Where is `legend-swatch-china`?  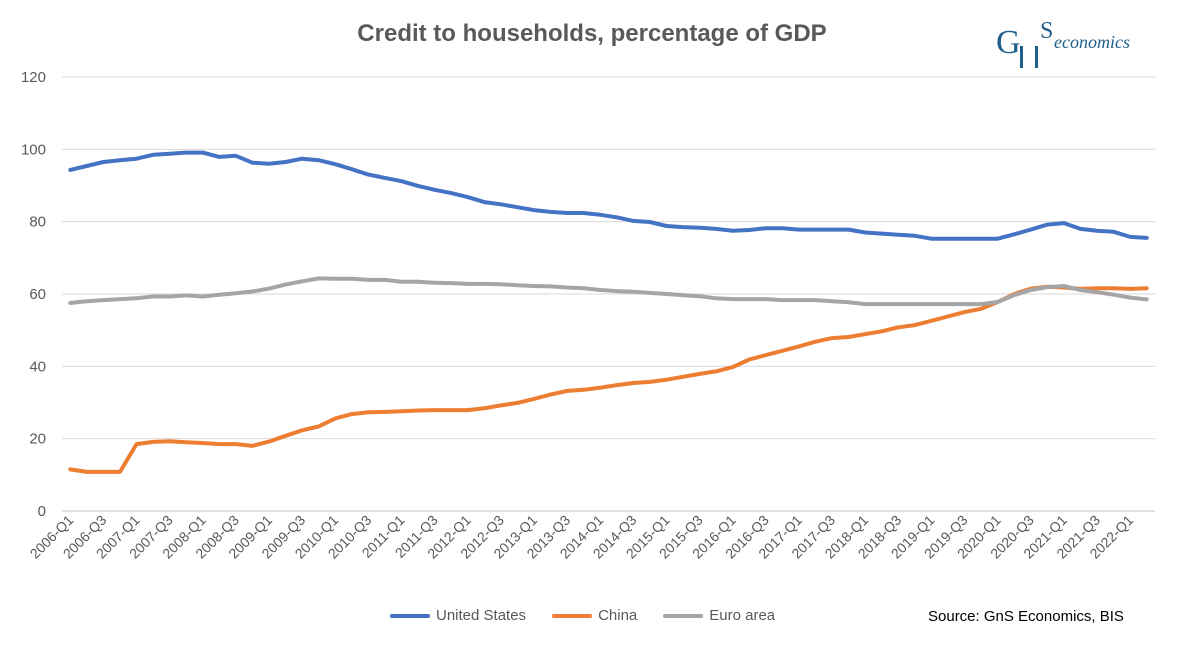 legend-swatch-china is located at coordinates (572, 615).